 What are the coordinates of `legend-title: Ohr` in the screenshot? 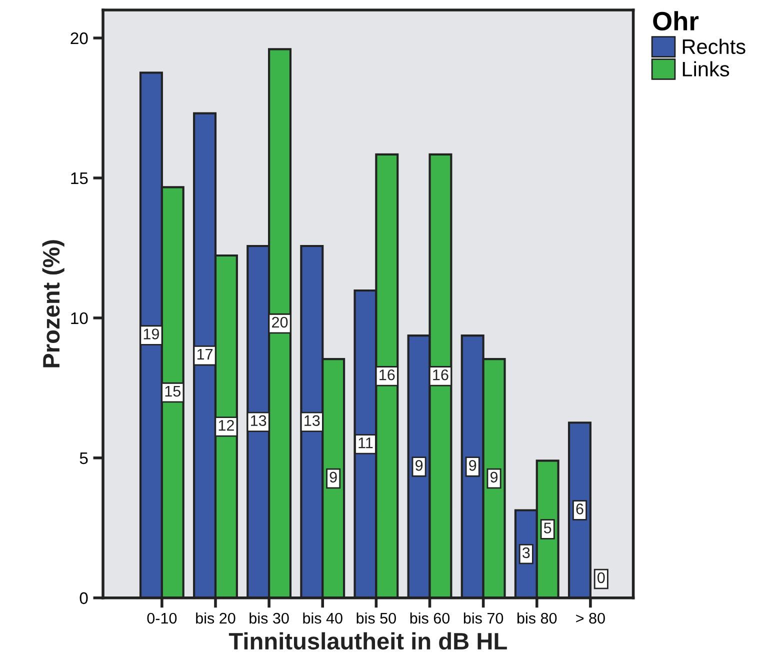 It's located at (676, 21).